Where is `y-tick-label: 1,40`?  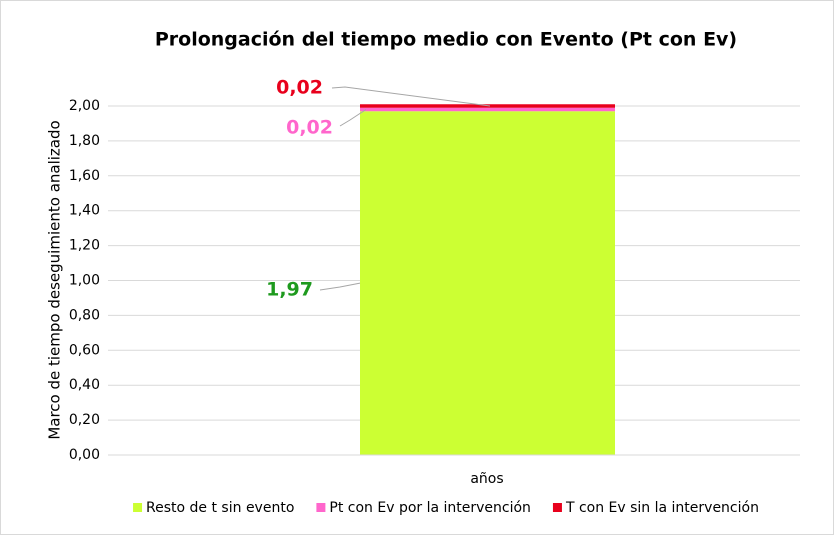
y-tick-label: 1,40 is located at coordinates (84, 211).